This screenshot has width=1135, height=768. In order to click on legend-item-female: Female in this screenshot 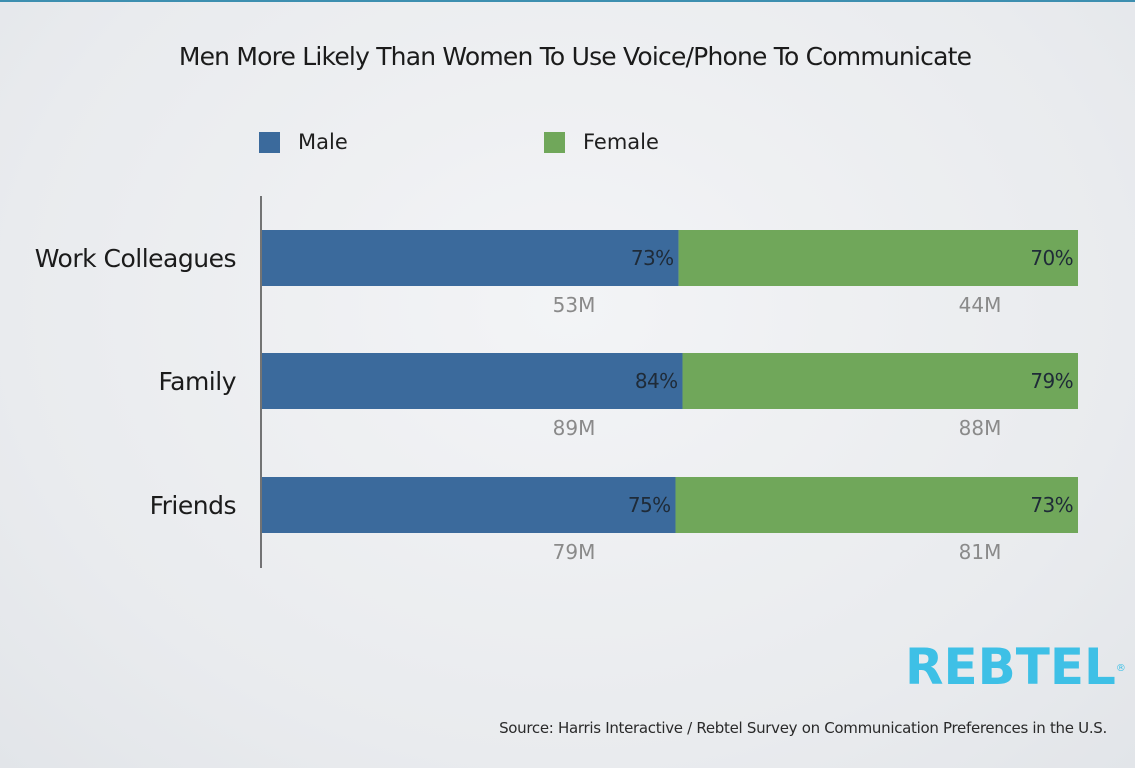, I will do `click(601, 142)`.